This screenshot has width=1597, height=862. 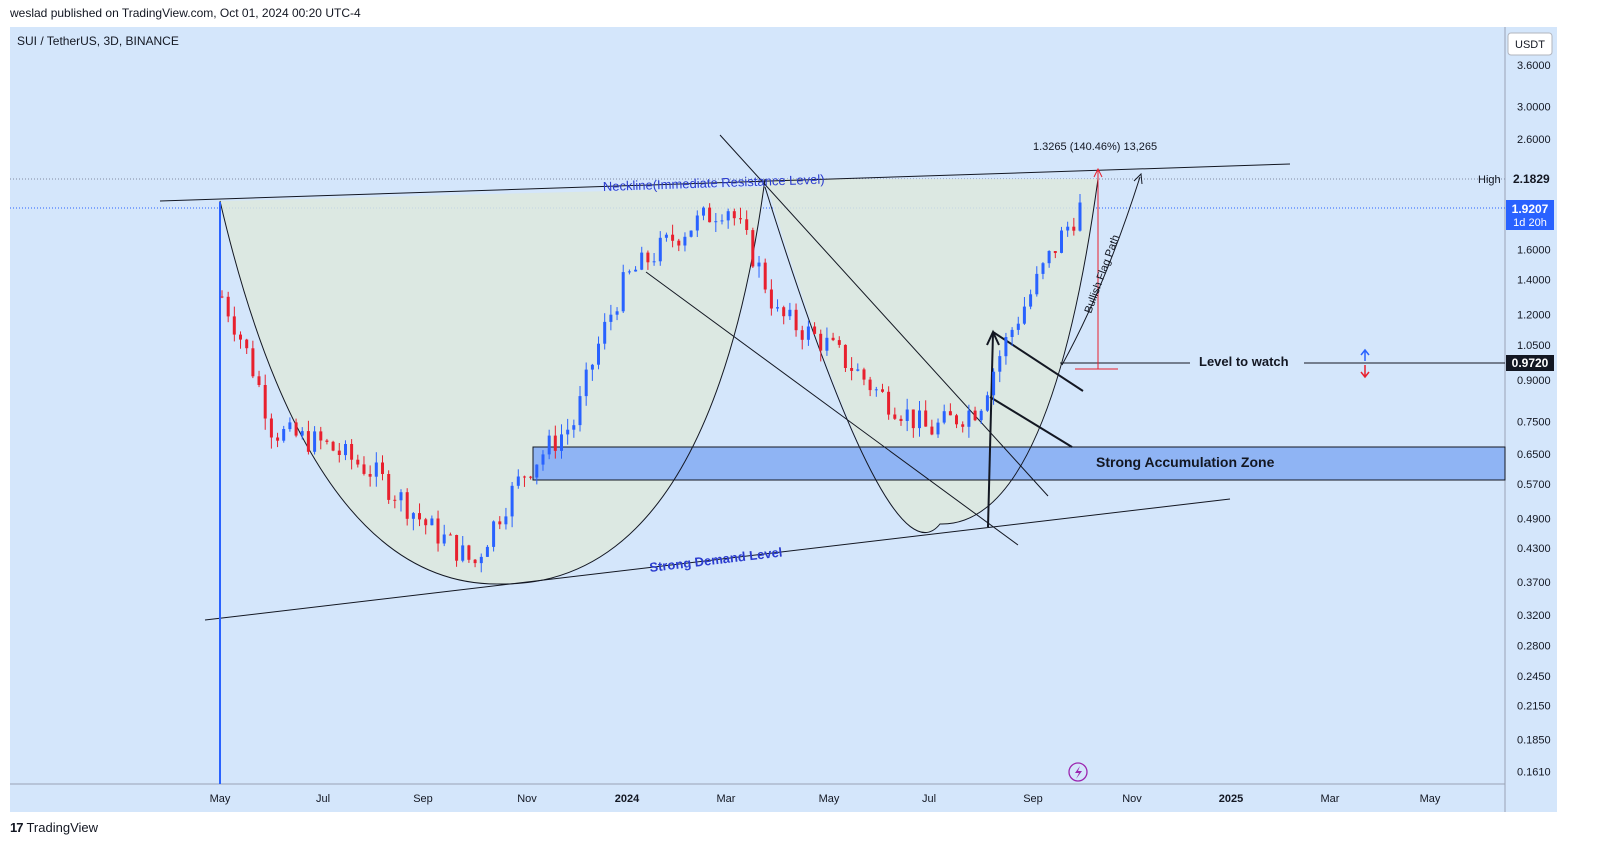 I want to click on time-tick-4: 2024, so click(x=627, y=799).